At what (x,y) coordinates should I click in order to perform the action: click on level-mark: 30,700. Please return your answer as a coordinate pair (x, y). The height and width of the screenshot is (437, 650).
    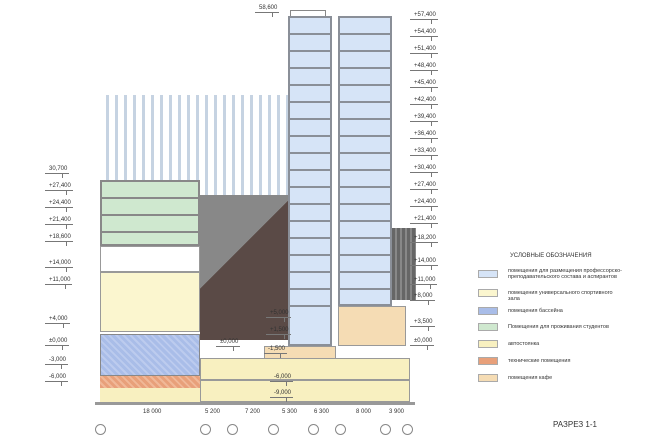
    Looking at the image, I should click on (57, 172).